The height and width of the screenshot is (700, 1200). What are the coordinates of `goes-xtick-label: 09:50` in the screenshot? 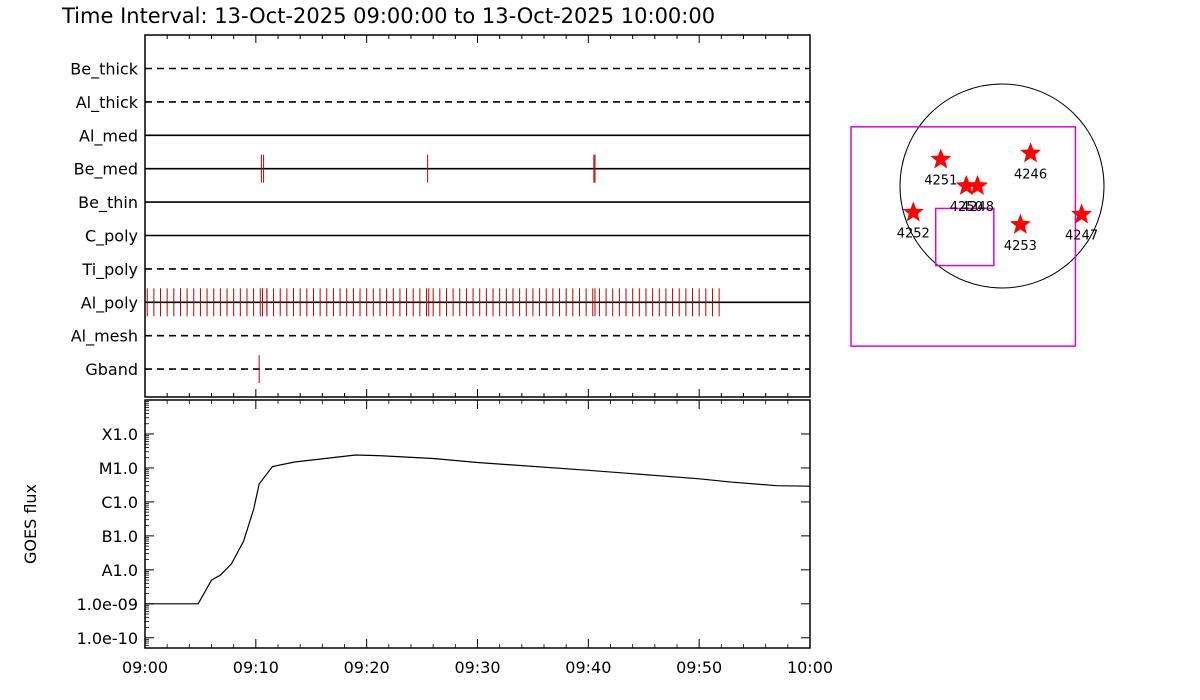 It's located at (699, 667).